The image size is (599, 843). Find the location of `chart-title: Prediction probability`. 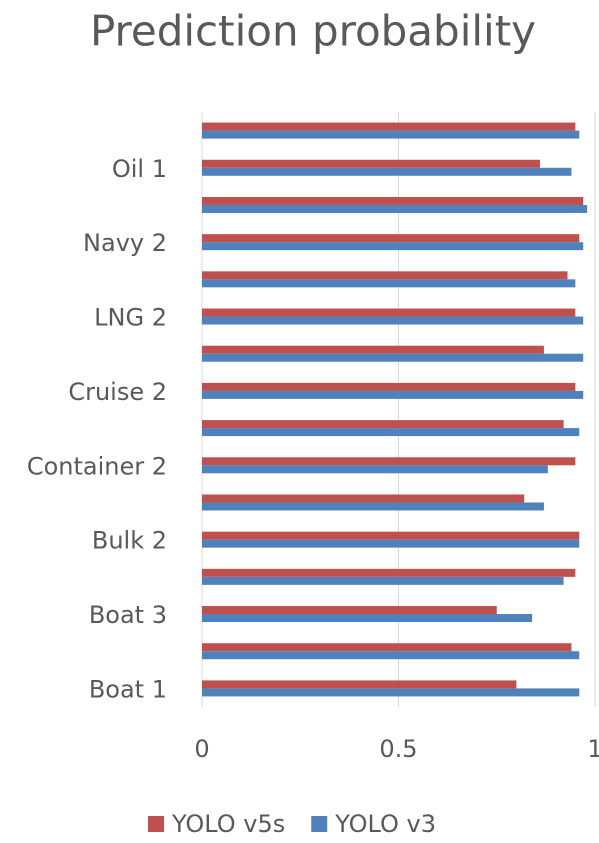

chart-title: Prediction probability is located at coordinates (313, 31).